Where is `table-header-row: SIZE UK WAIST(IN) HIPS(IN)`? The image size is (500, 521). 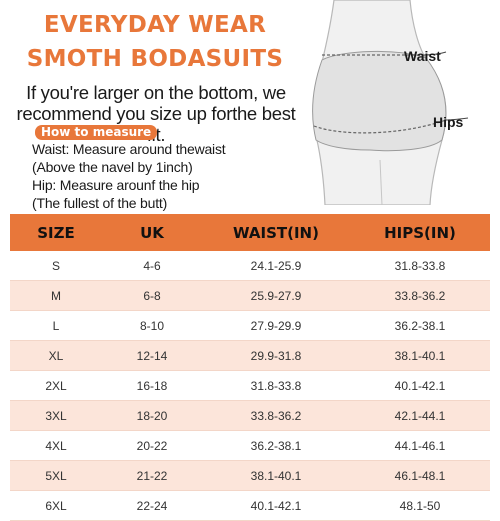 table-header-row: SIZE UK WAIST(IN) HIPS(IN) is located at coordinates (250, 232).